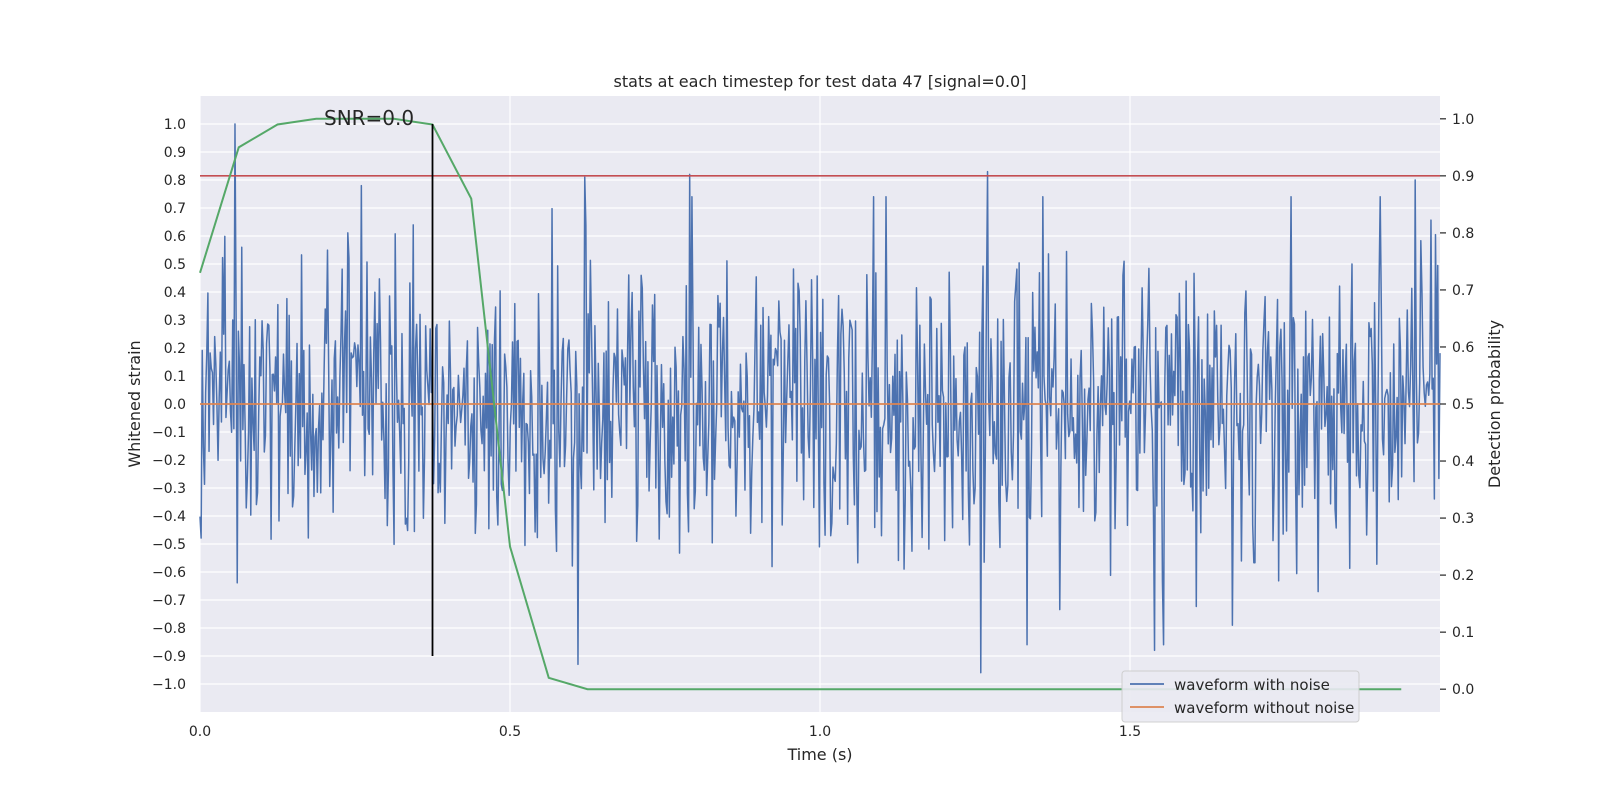 Image resolution: width=1600 pixels, height=800 pixels. I want to click on y-right-tick-label-3: 0.7, so click(1463, 291).